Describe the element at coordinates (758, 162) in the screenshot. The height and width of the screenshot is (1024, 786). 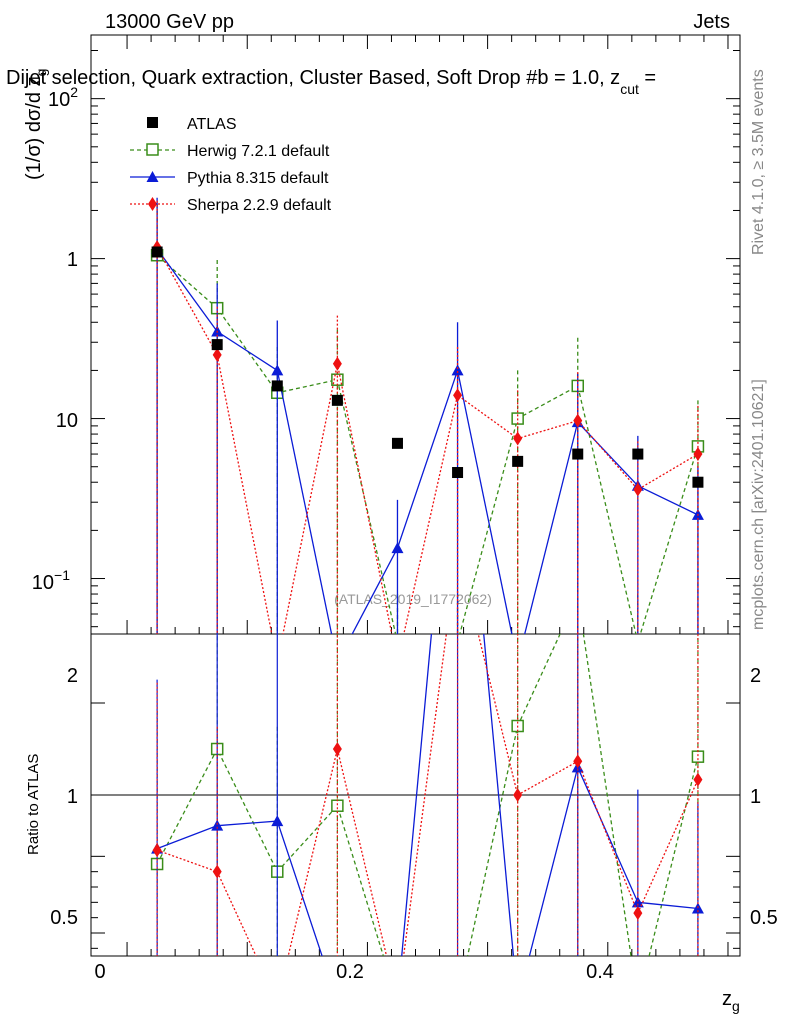
I see `rivet-version-label: Rivet 4.1.0, ≥ 3.5M events` at that location.